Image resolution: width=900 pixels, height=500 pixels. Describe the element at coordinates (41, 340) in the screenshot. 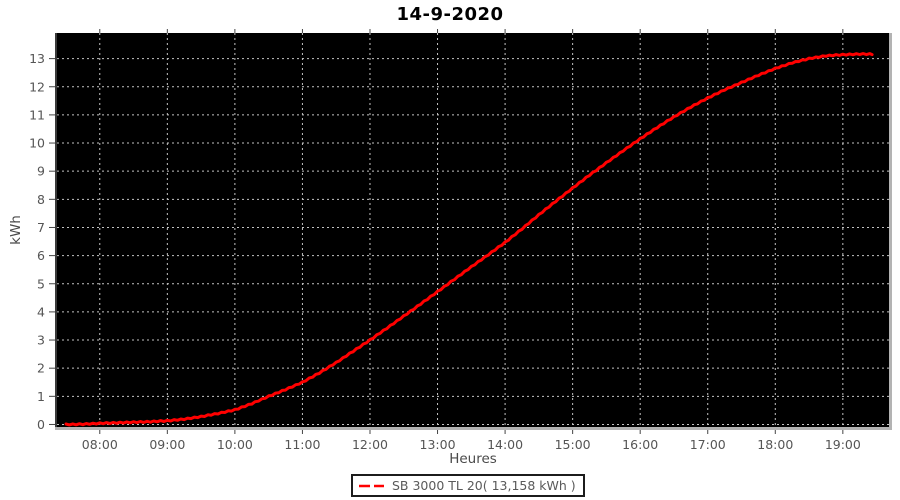

I see `y-tick-label: 3` at that location.